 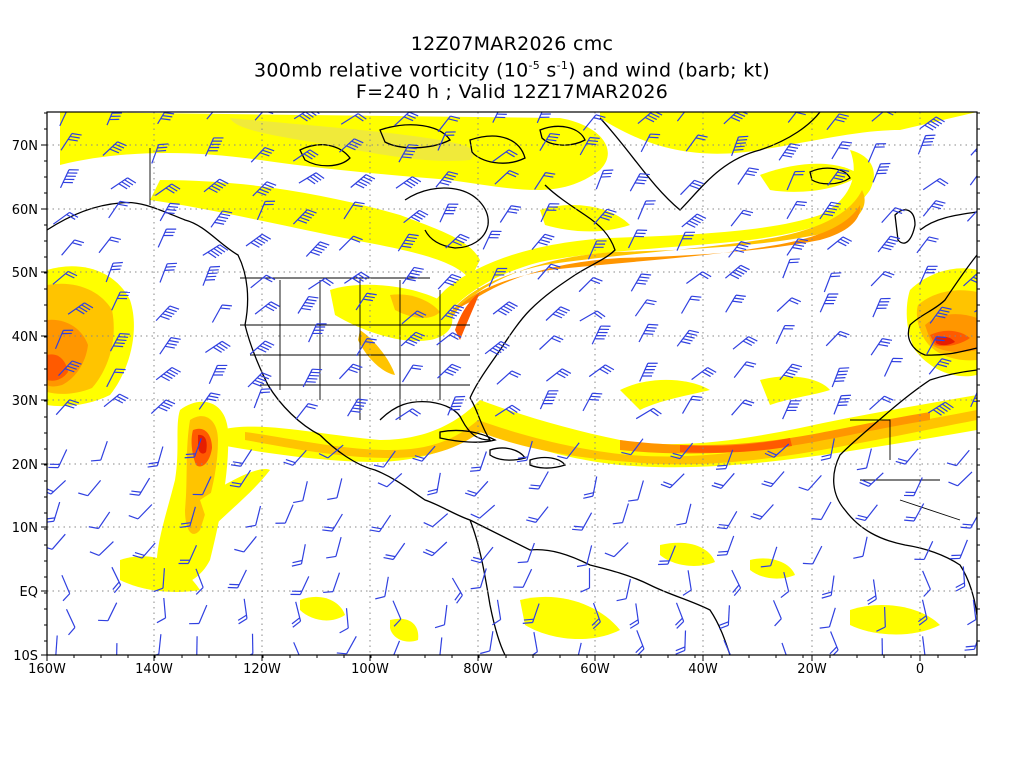 I want to click on lon-tick-label: 20W, so click(x=812, y=669).